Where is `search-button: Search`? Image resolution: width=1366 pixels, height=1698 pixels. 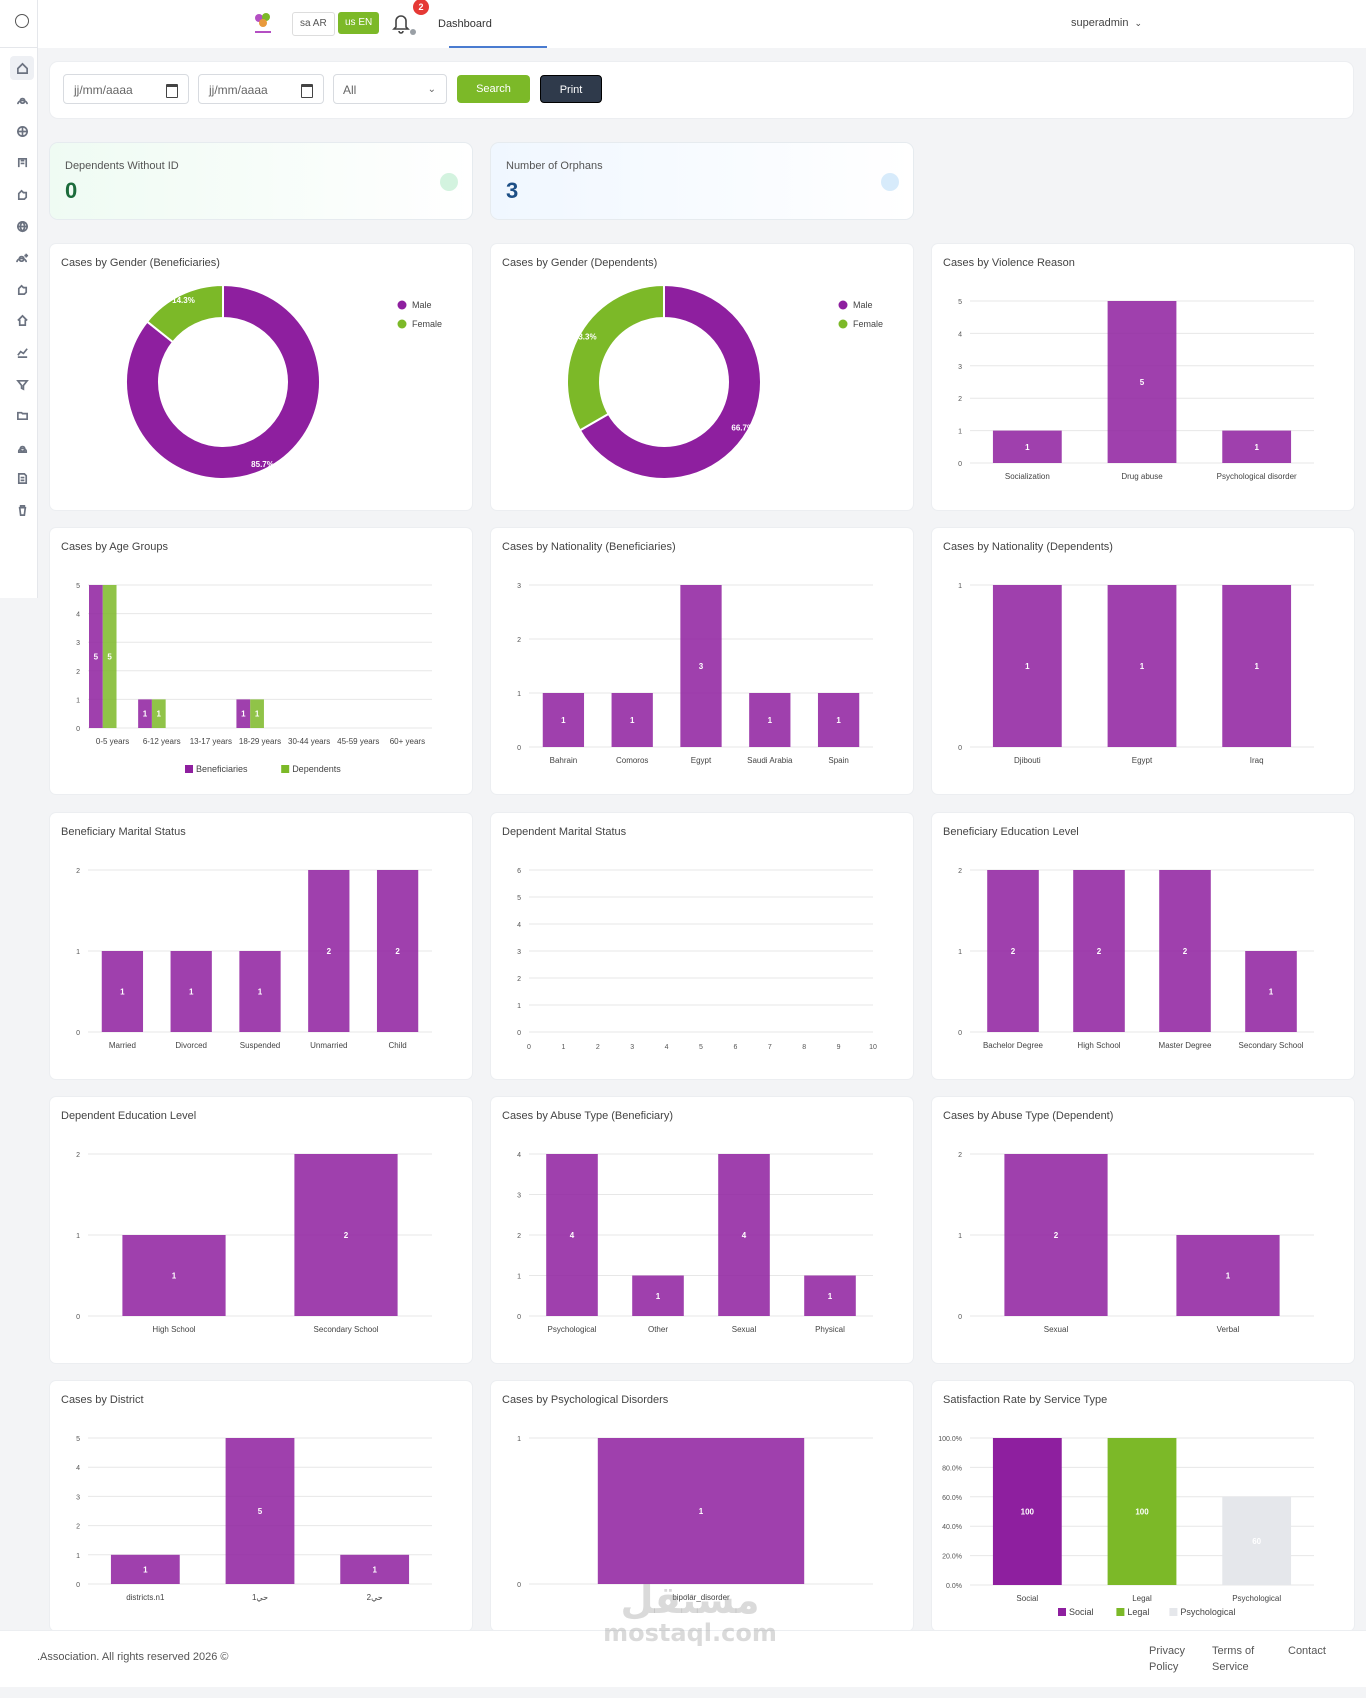 search-button: Search is located at coordinates (493, 89).